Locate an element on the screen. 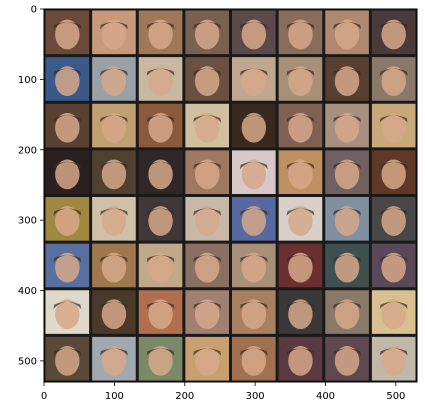 The height and width of the screenshot is (418, 425). x-tick-label: 200 is located at coordinates (184, 396).